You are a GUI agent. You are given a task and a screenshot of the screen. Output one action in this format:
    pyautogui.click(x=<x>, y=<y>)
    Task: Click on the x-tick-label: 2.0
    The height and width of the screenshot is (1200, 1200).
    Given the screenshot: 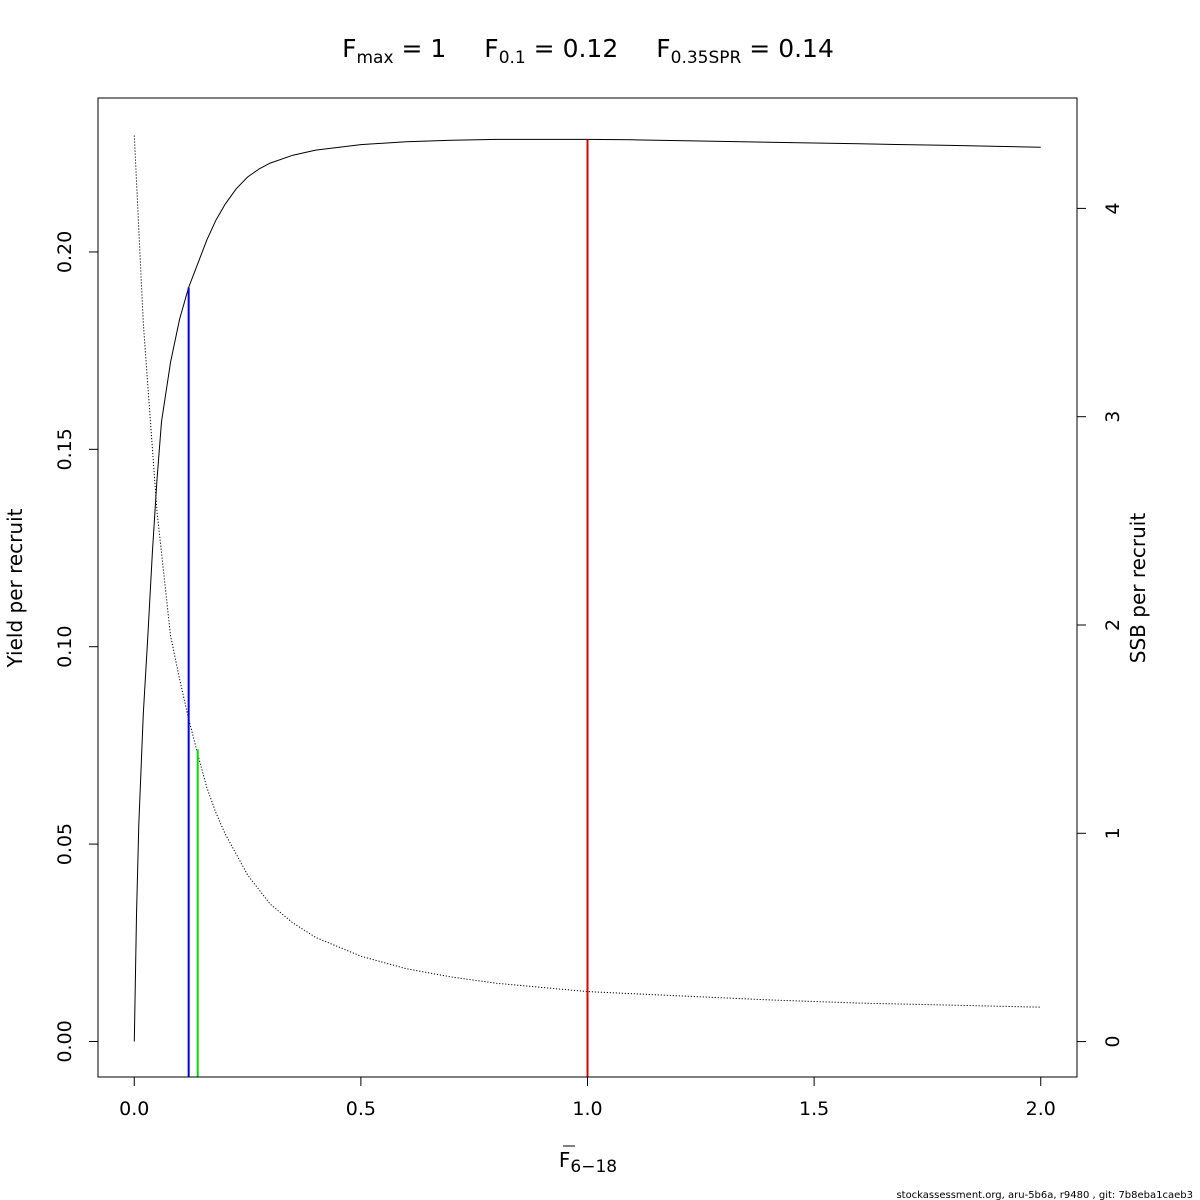 What is the action you would take?
    pyautogui.click(x=1041, y=1109)
    